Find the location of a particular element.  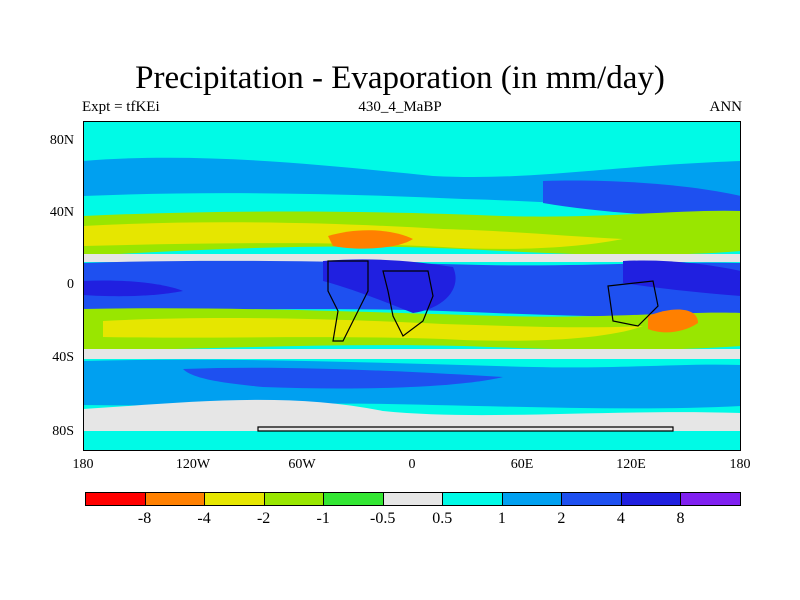

coastline-south-america is located at coordinates (348, 301).